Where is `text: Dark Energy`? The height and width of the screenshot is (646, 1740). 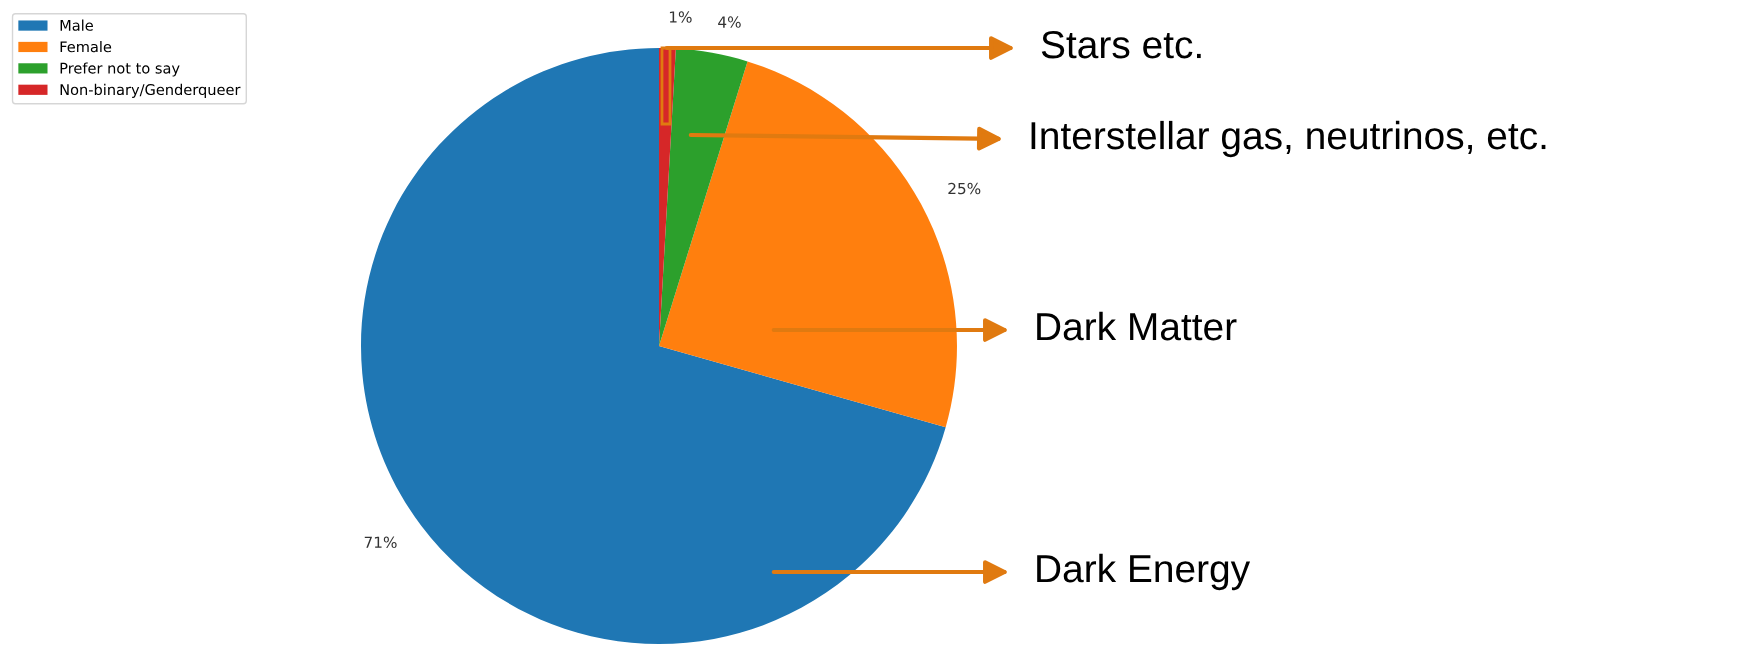 text: Dark Energy is located at coordinates (1144, 572).